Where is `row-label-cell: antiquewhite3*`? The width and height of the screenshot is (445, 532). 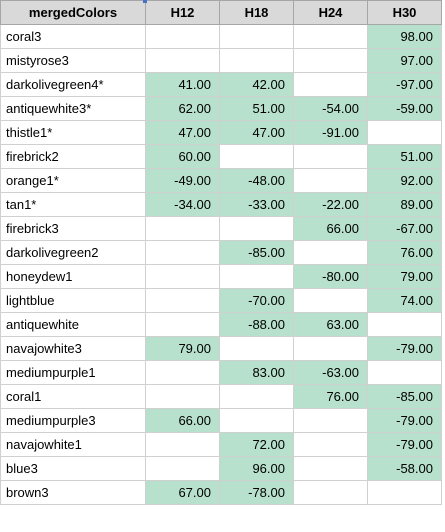 row-label-cell: antiquewhite3* is located at coordinates (73, 108).